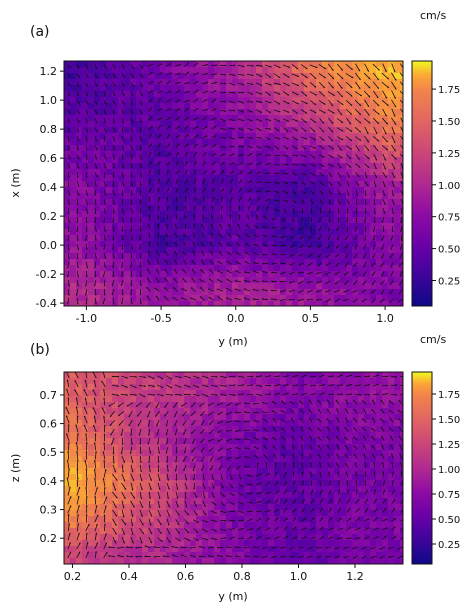 The height and width of the screenshot is (614, 474). I want to click on panel-a-colorbar-bar, so click(422, 183).